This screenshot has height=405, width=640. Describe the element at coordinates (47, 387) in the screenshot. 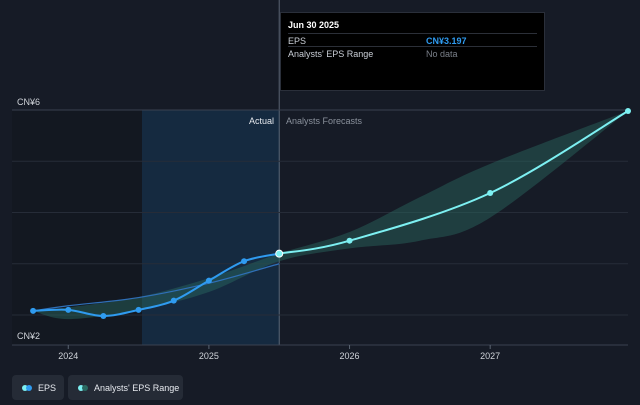

I see `legend-eps-label: EPS` at that location.